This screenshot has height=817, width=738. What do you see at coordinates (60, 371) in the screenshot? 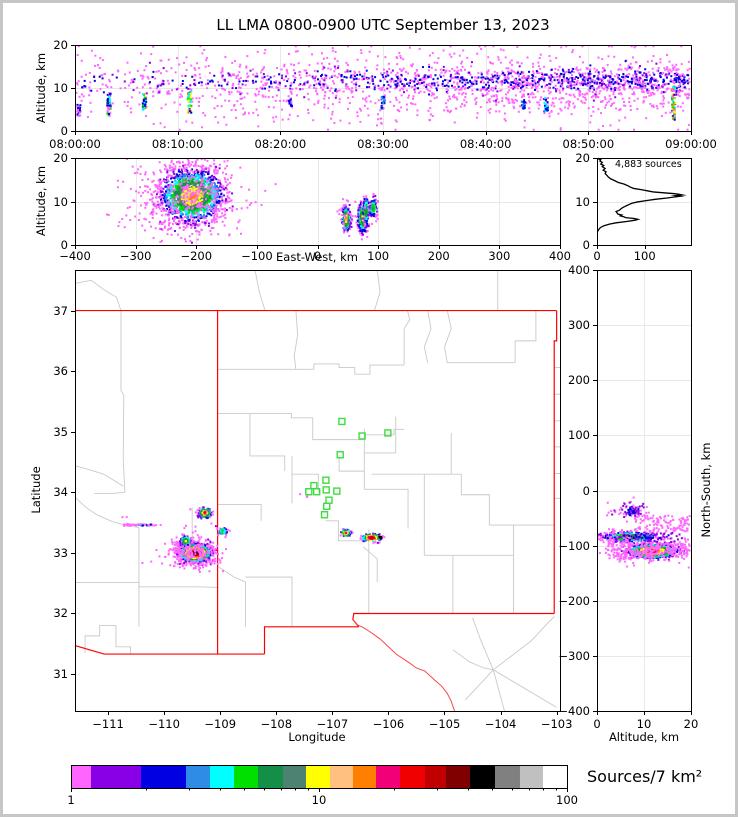
I see `tick-label: 36` at bounding box center [60, 371].